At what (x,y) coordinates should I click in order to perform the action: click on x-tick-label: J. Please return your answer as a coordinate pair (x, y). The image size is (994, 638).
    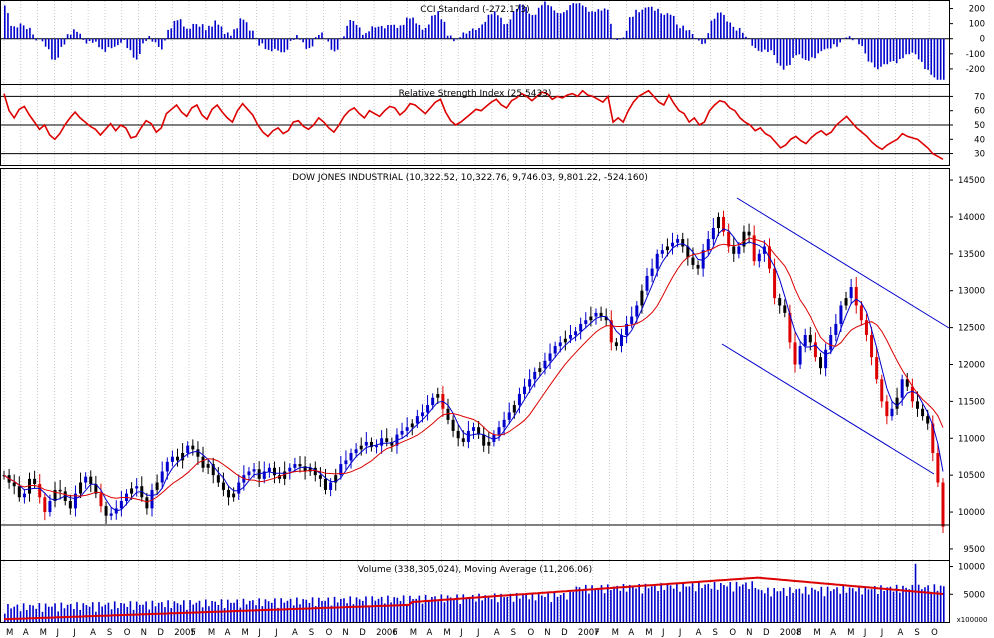
    Looking at the image, I should click on (259, 633).